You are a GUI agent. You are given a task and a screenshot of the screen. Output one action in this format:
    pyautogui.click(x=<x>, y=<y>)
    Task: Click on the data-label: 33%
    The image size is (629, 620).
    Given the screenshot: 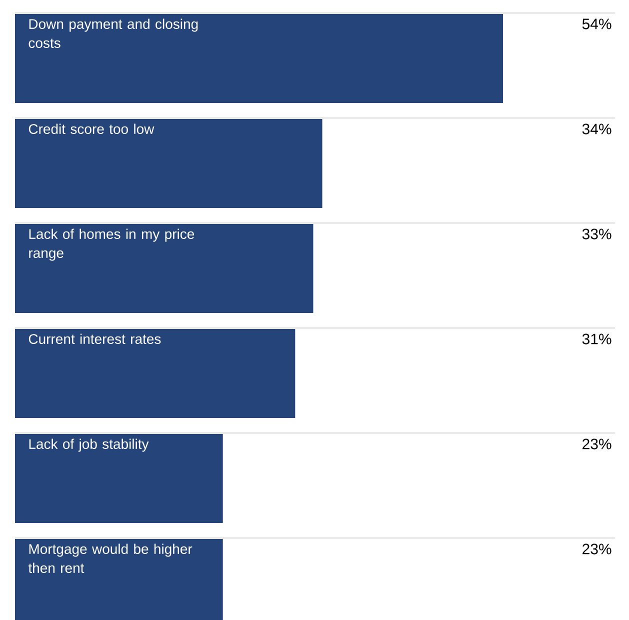 What is the action you would take?
    pyautogui.click(x=597, y=234)
    